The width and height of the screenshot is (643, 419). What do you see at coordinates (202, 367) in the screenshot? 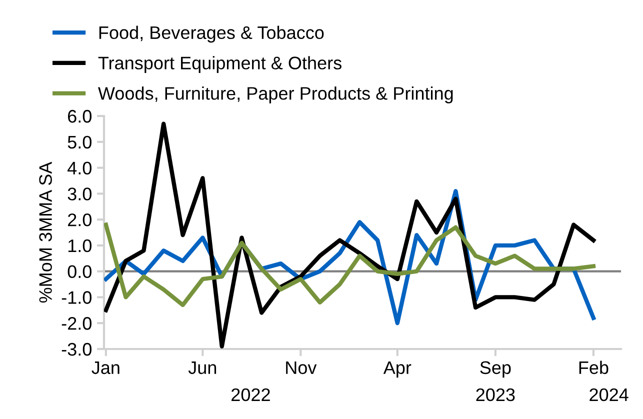
I see `x-tick-label: Jun` at bounding box center [202, 367].